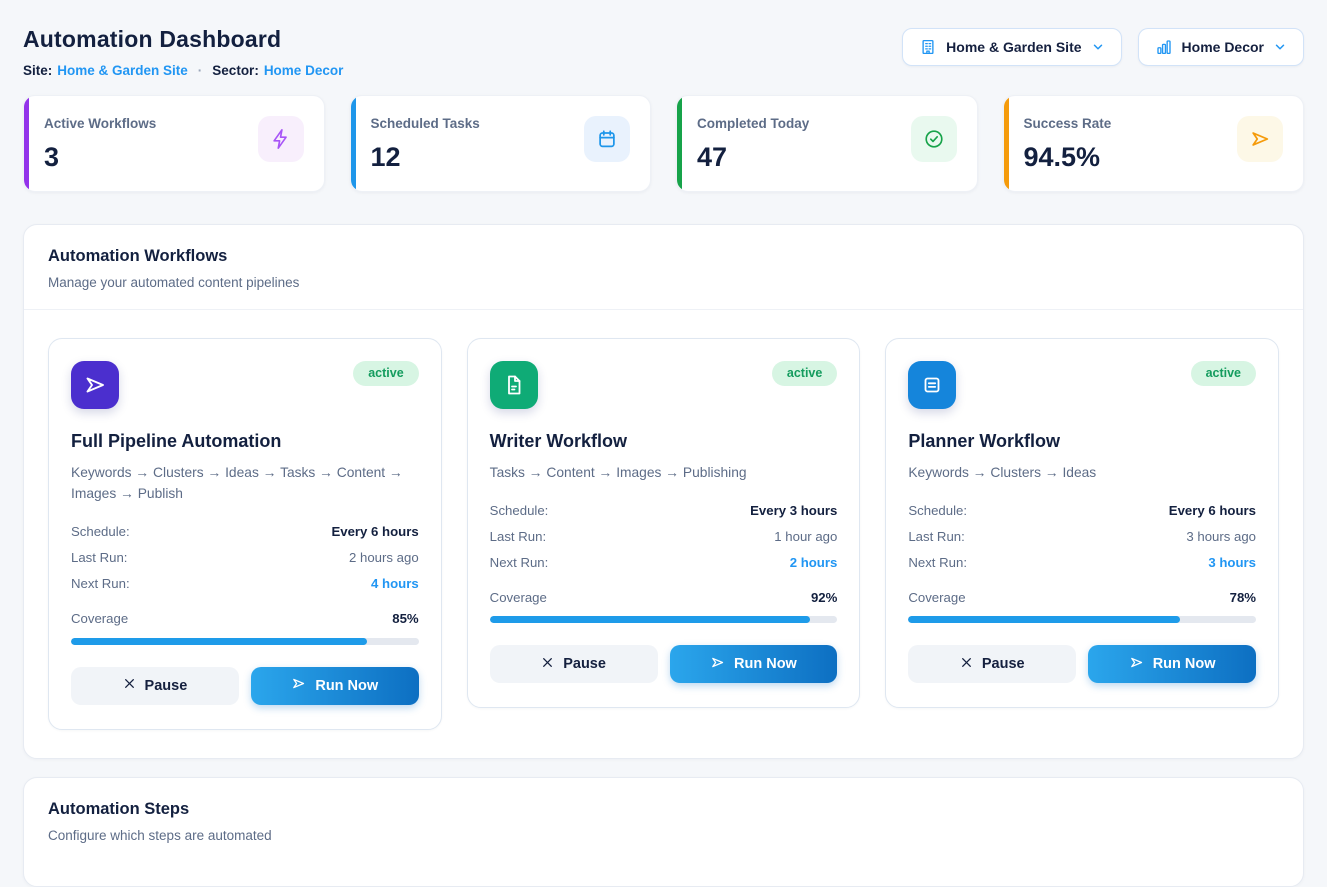  Describe the element at coordinates (152, 39) in the screenshot. I see `page-title: Automation Dashboard` at that location.